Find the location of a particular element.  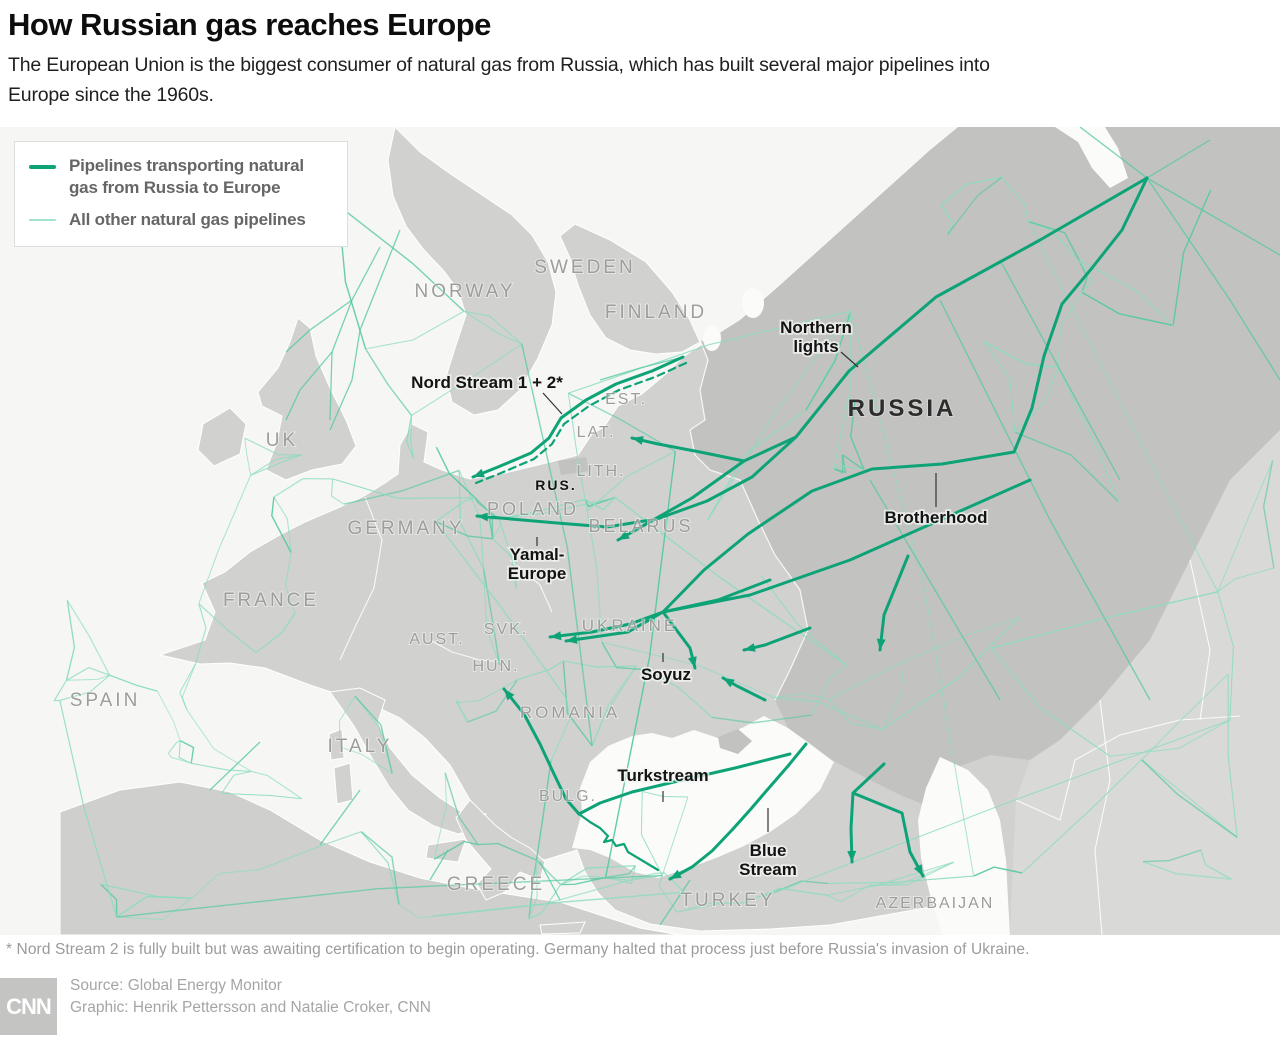

island-corsica is located at coordinates (336, 744).